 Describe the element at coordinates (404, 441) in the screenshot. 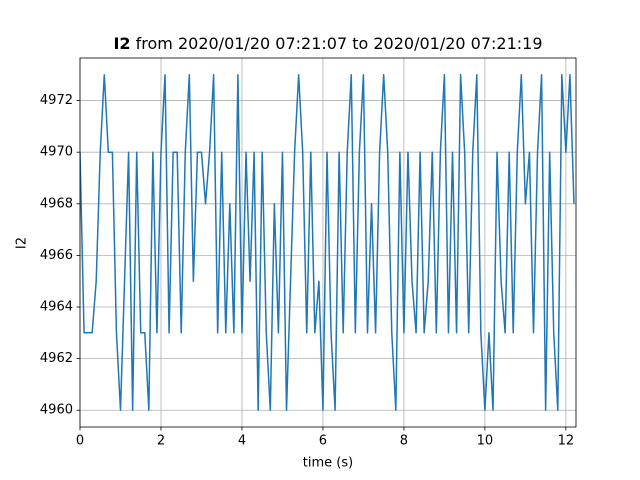

I see `x-tick-label: 8` at that location.